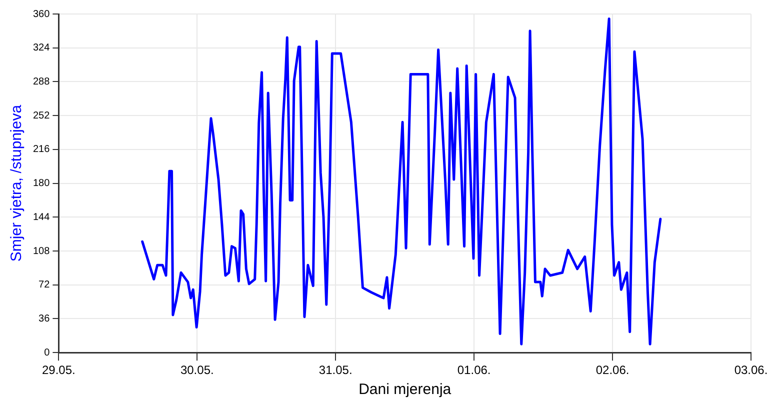  Describe the element at coordinates (405, 389) in the screenshot. I see `x-axis-title: Dani mjerenja` at that location.